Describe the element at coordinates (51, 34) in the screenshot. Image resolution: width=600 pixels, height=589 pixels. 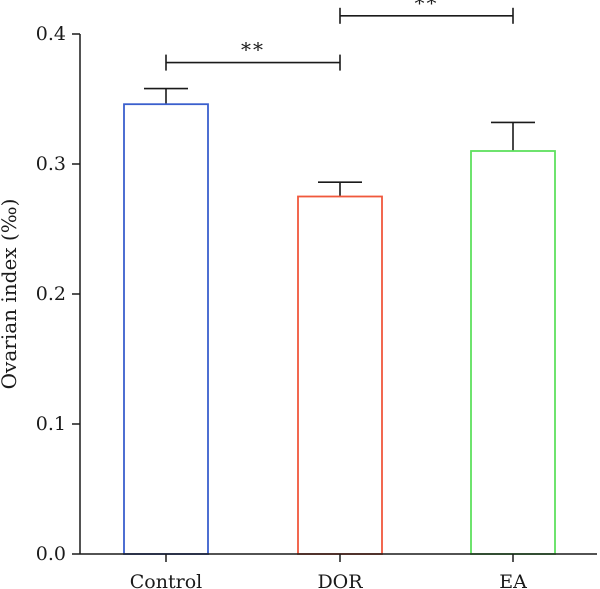
I see `y-tick-label: 0.4` at that location.